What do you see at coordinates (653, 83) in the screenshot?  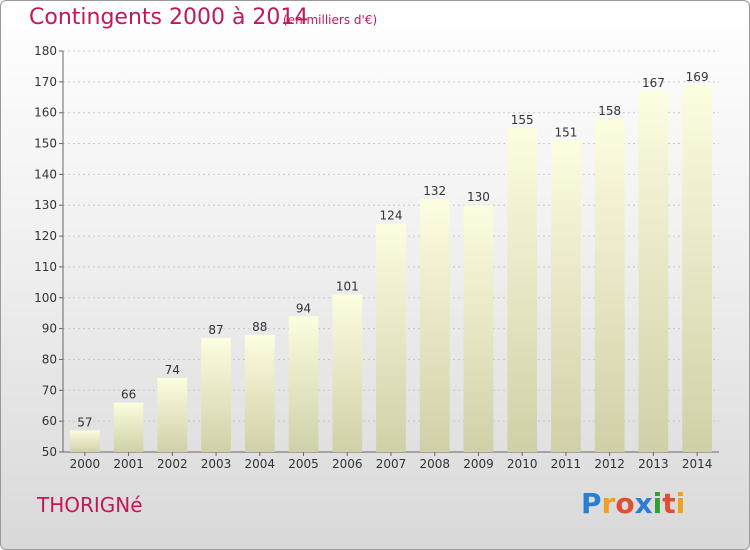 I see `value-label: 167` at bounding box center [653, 83].